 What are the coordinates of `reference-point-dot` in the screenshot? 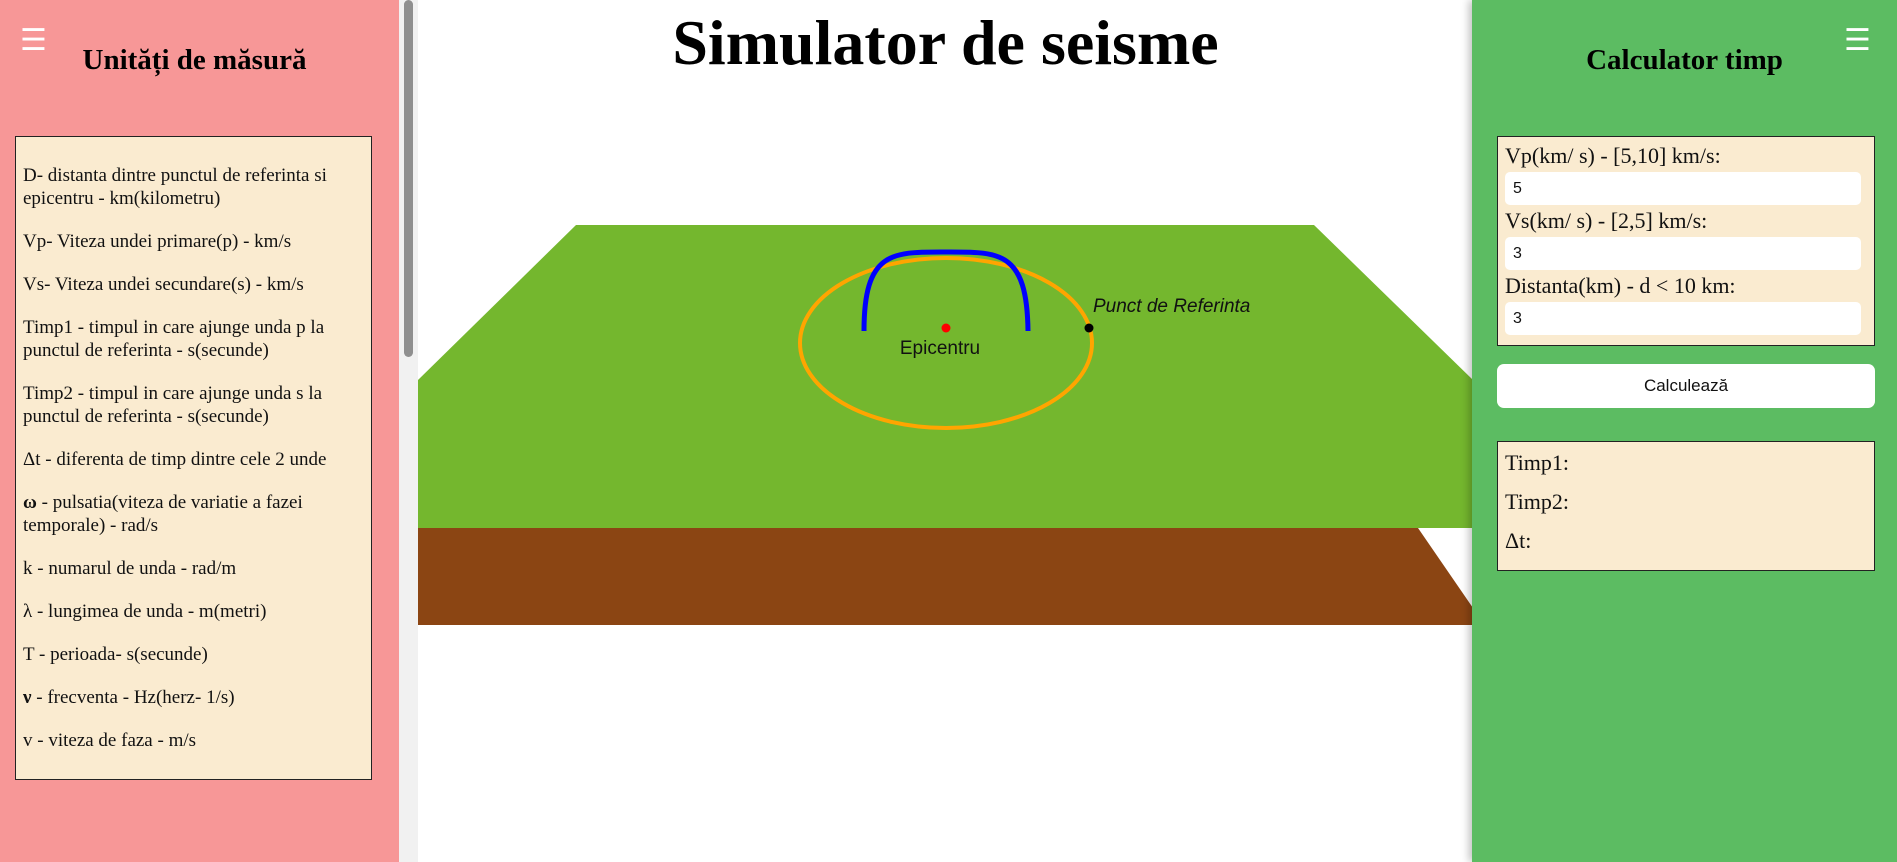 It's located at (1089, 328).